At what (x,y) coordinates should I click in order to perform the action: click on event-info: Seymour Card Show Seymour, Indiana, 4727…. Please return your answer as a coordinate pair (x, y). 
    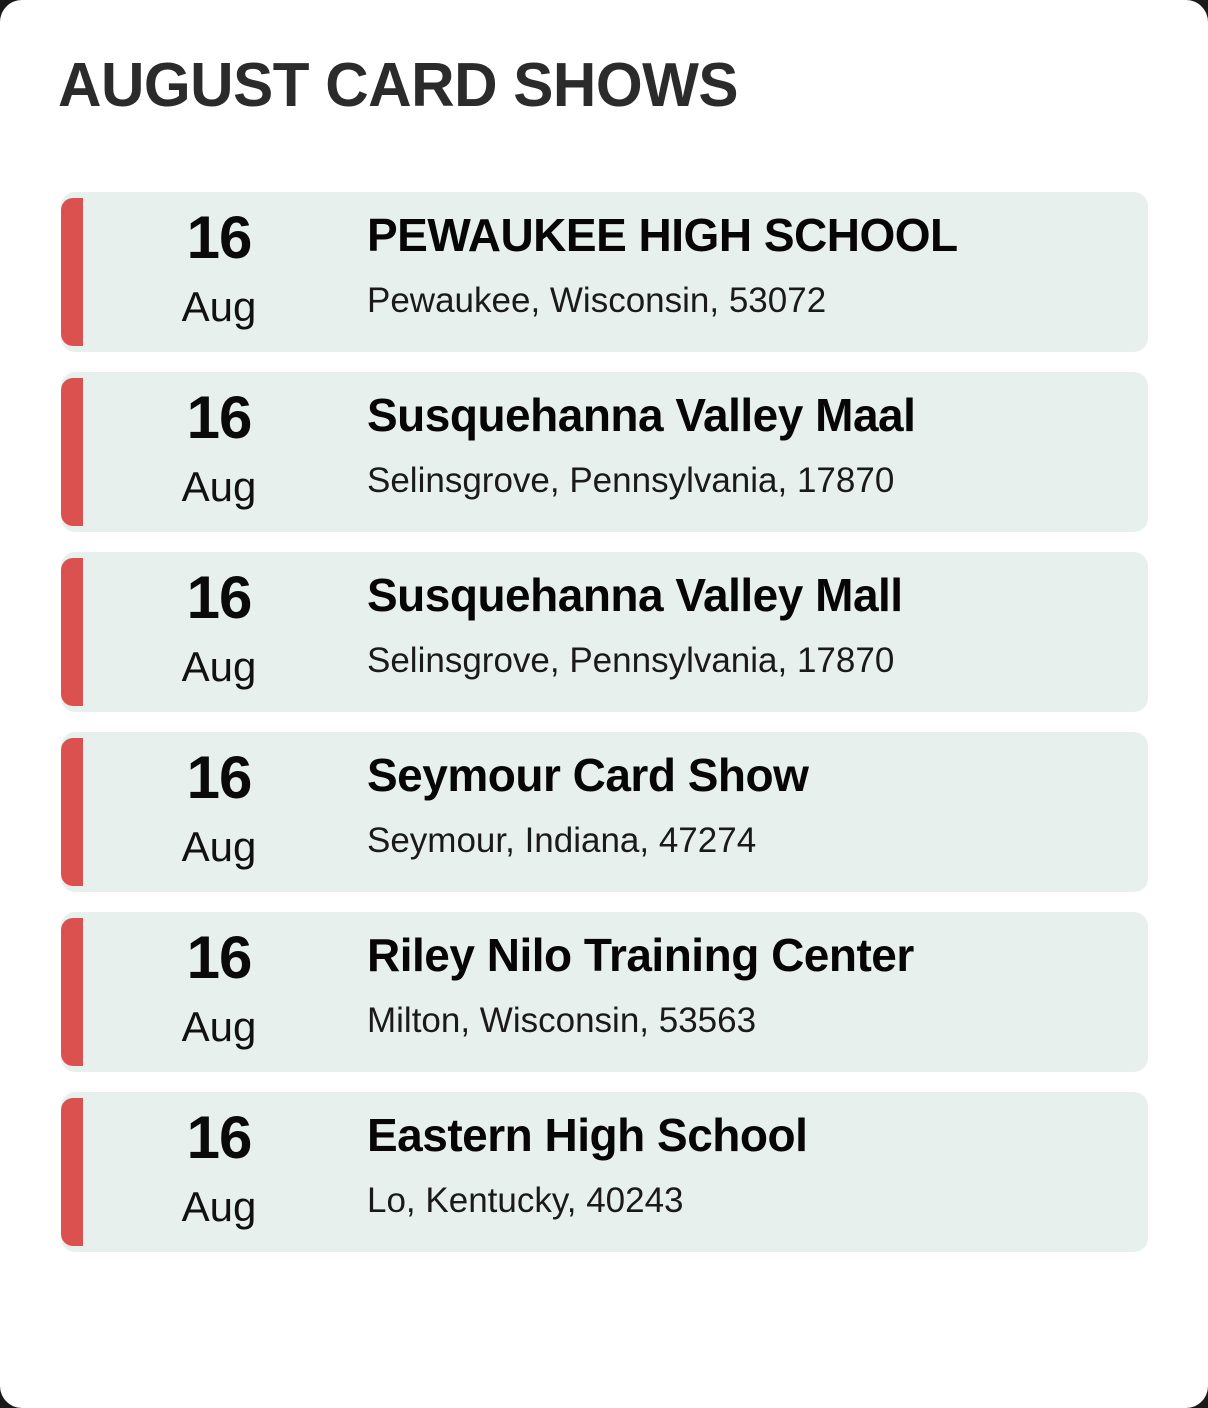
    Looking at the image, I should click on (745, 812).